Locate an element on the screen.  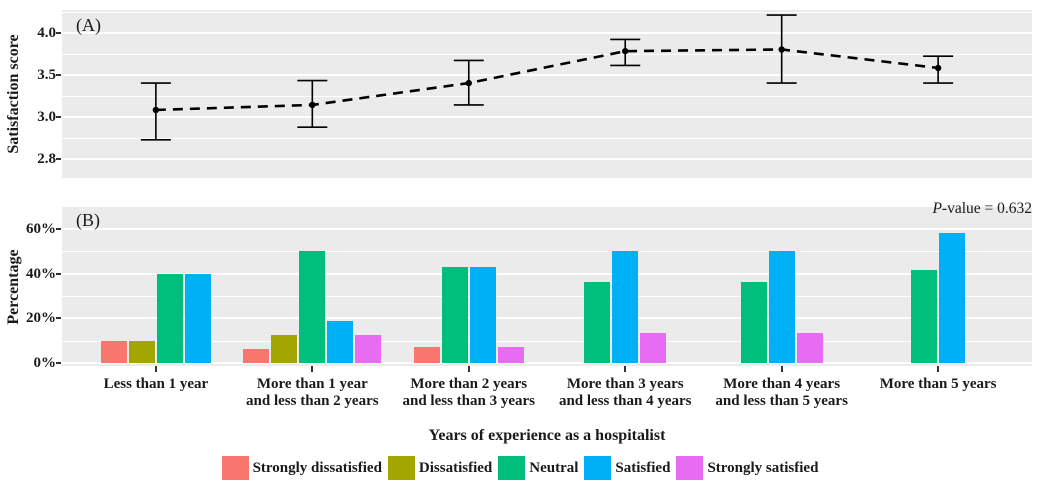
category-label: More than 3 years and less than 4 years is located at coordinates (625, 393).